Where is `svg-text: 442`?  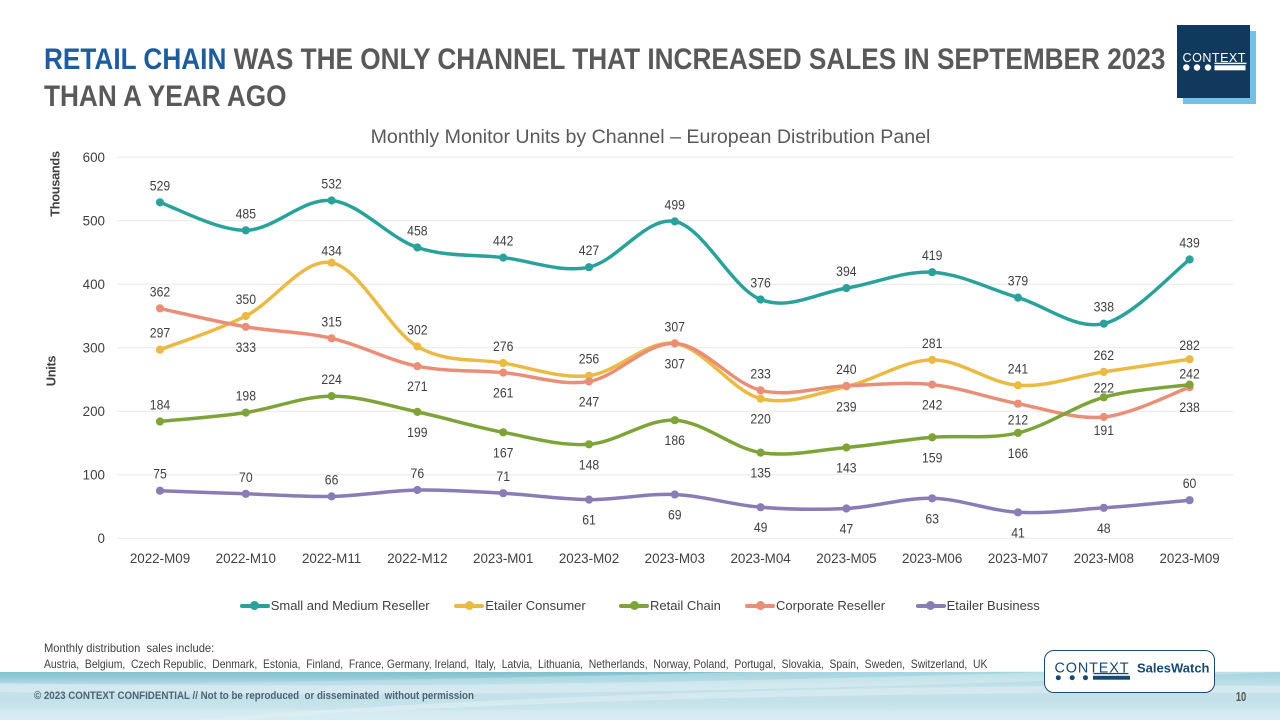 svg-text: 442 is located at coordinates (503, 241).